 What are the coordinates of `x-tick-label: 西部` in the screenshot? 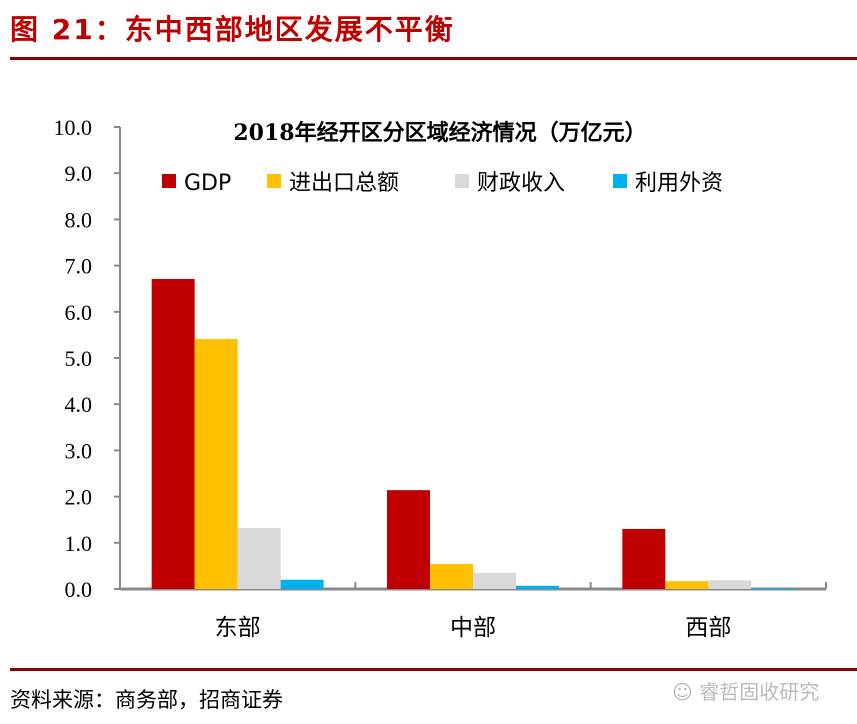 It's located at (708, 628).